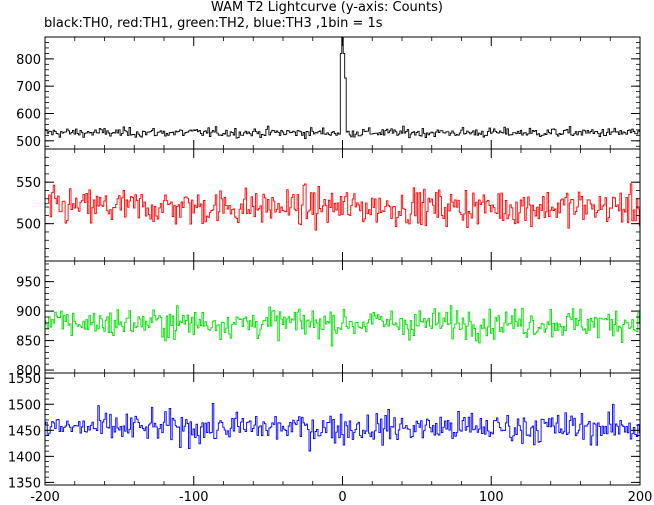  Describe the element at coordinates (342, 497) in the screenshot. I see `x-tick-label: 0` at that location.